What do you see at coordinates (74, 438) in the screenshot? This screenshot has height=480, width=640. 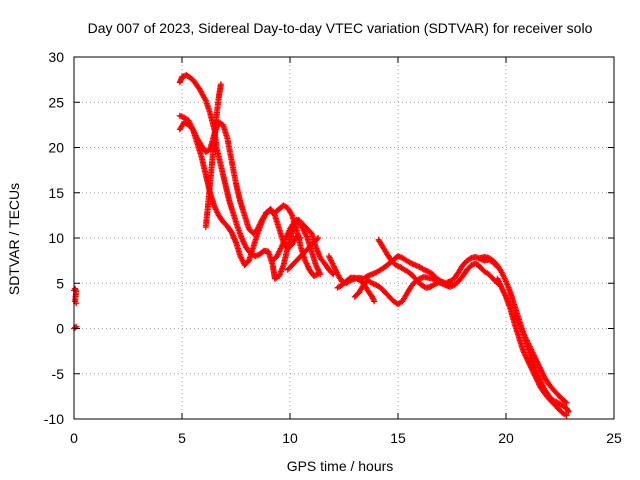 I see `x-tick-label: 0` at bounding box center [74, 438].